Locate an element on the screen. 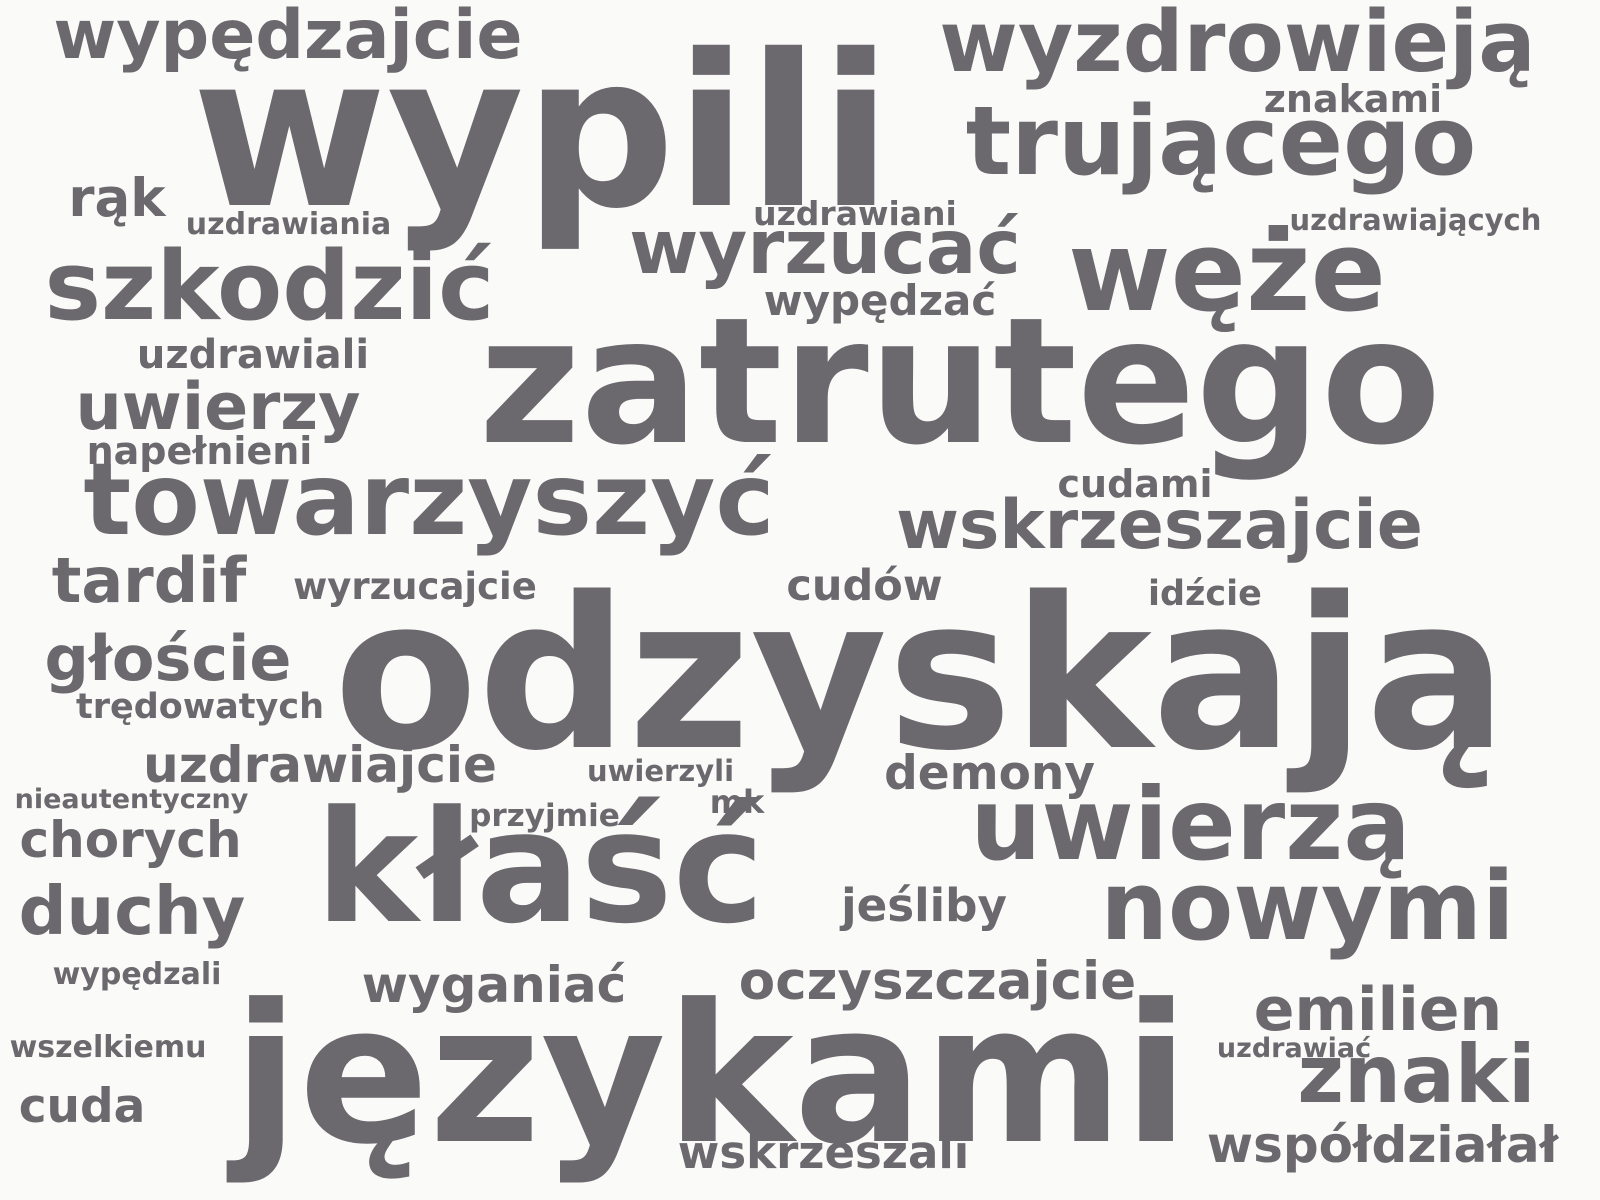 Image resolution: width=1600 pixels, height=1200 pixels. word-cuda: cuda is located at coordinates (82, 1106).